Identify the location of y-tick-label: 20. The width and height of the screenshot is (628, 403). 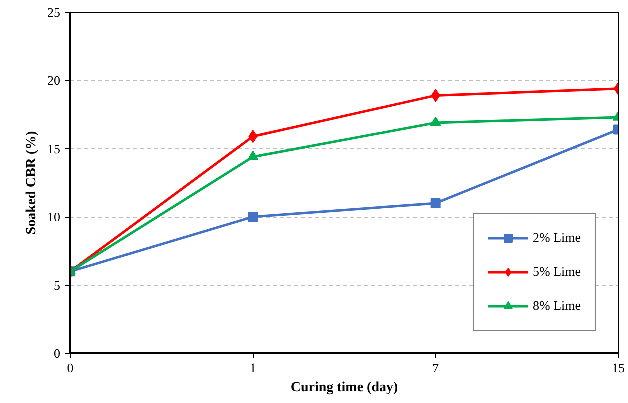
(54, 80).